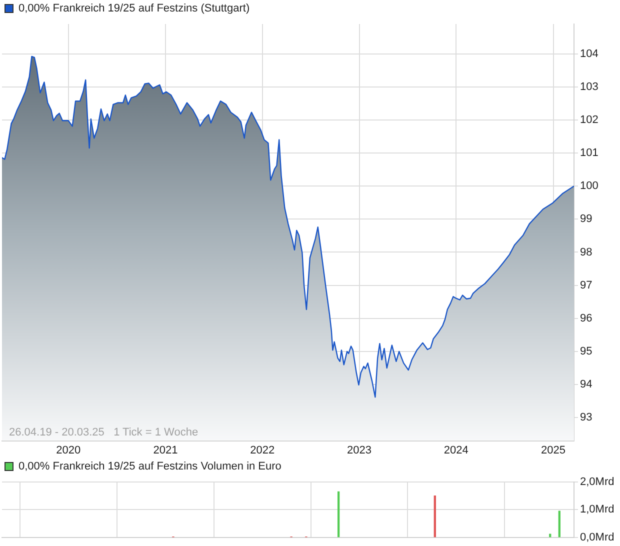 The image size is (620, 546). Describe the element at coordinates (456, 450) in the screenshot. I see `x-tick-label: 2024` at that location.